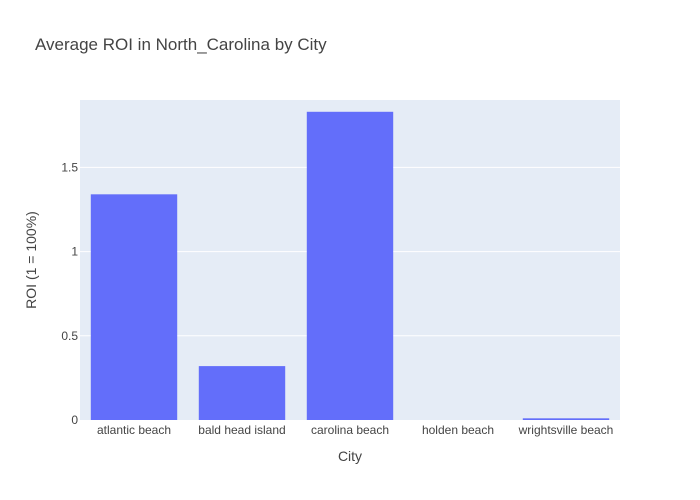 The image size is (700, 500). What do you see at coordinates (566, 430) in the screenshot?
I see `x-tick-label: wrightsville beach` at bounding box center [566, 430].